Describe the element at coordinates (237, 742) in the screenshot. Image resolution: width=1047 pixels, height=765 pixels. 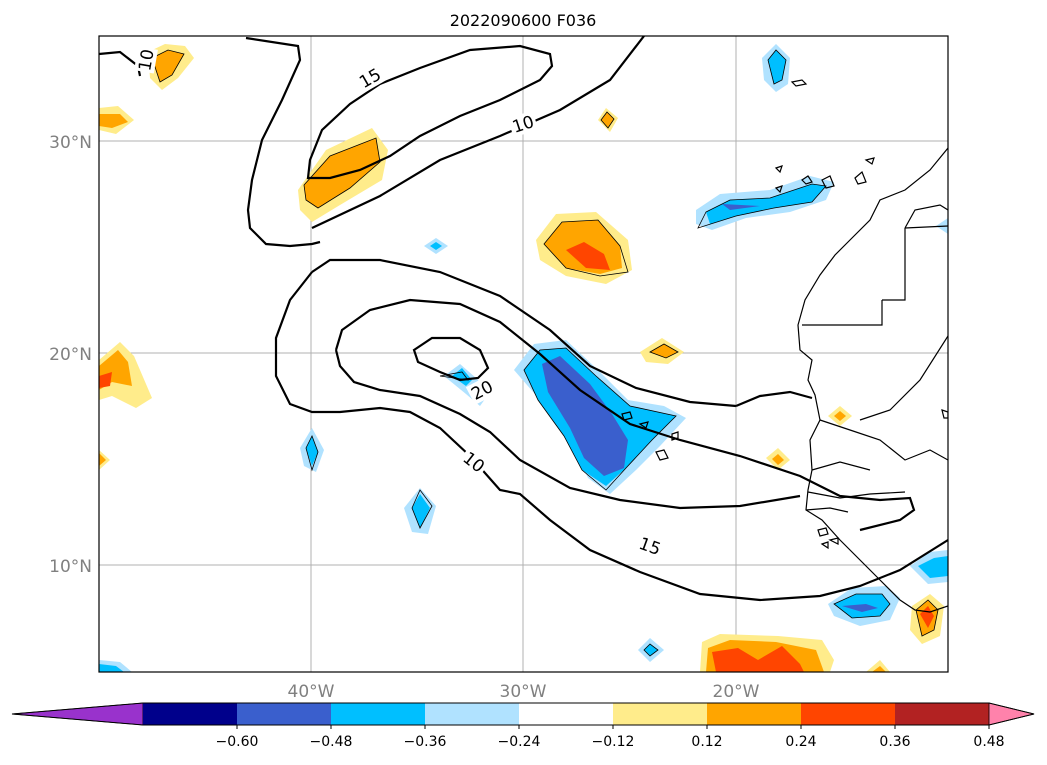
I see `colorbar-tick-label: −0.60` at that location.